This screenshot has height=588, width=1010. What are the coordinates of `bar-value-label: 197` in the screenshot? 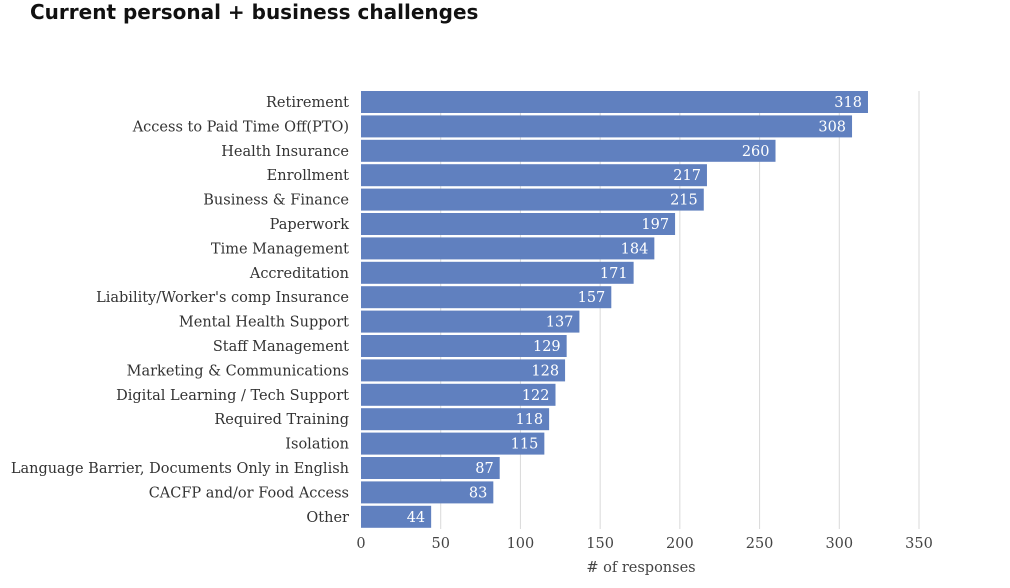 It's located at (655, 225).